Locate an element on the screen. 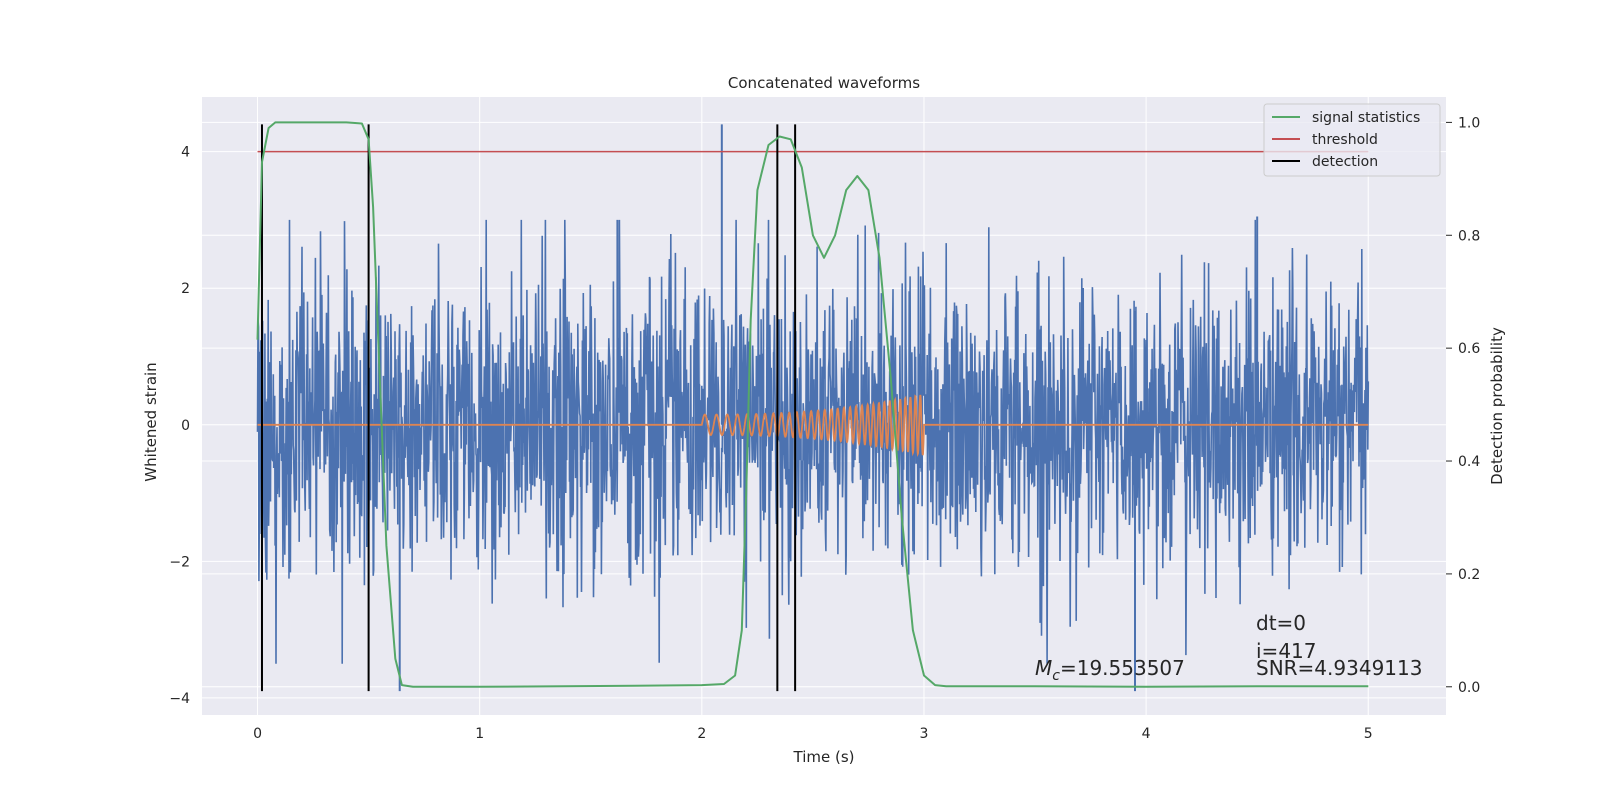  y2-tick-label: 0.6 is located at coordinates (1469, 349).